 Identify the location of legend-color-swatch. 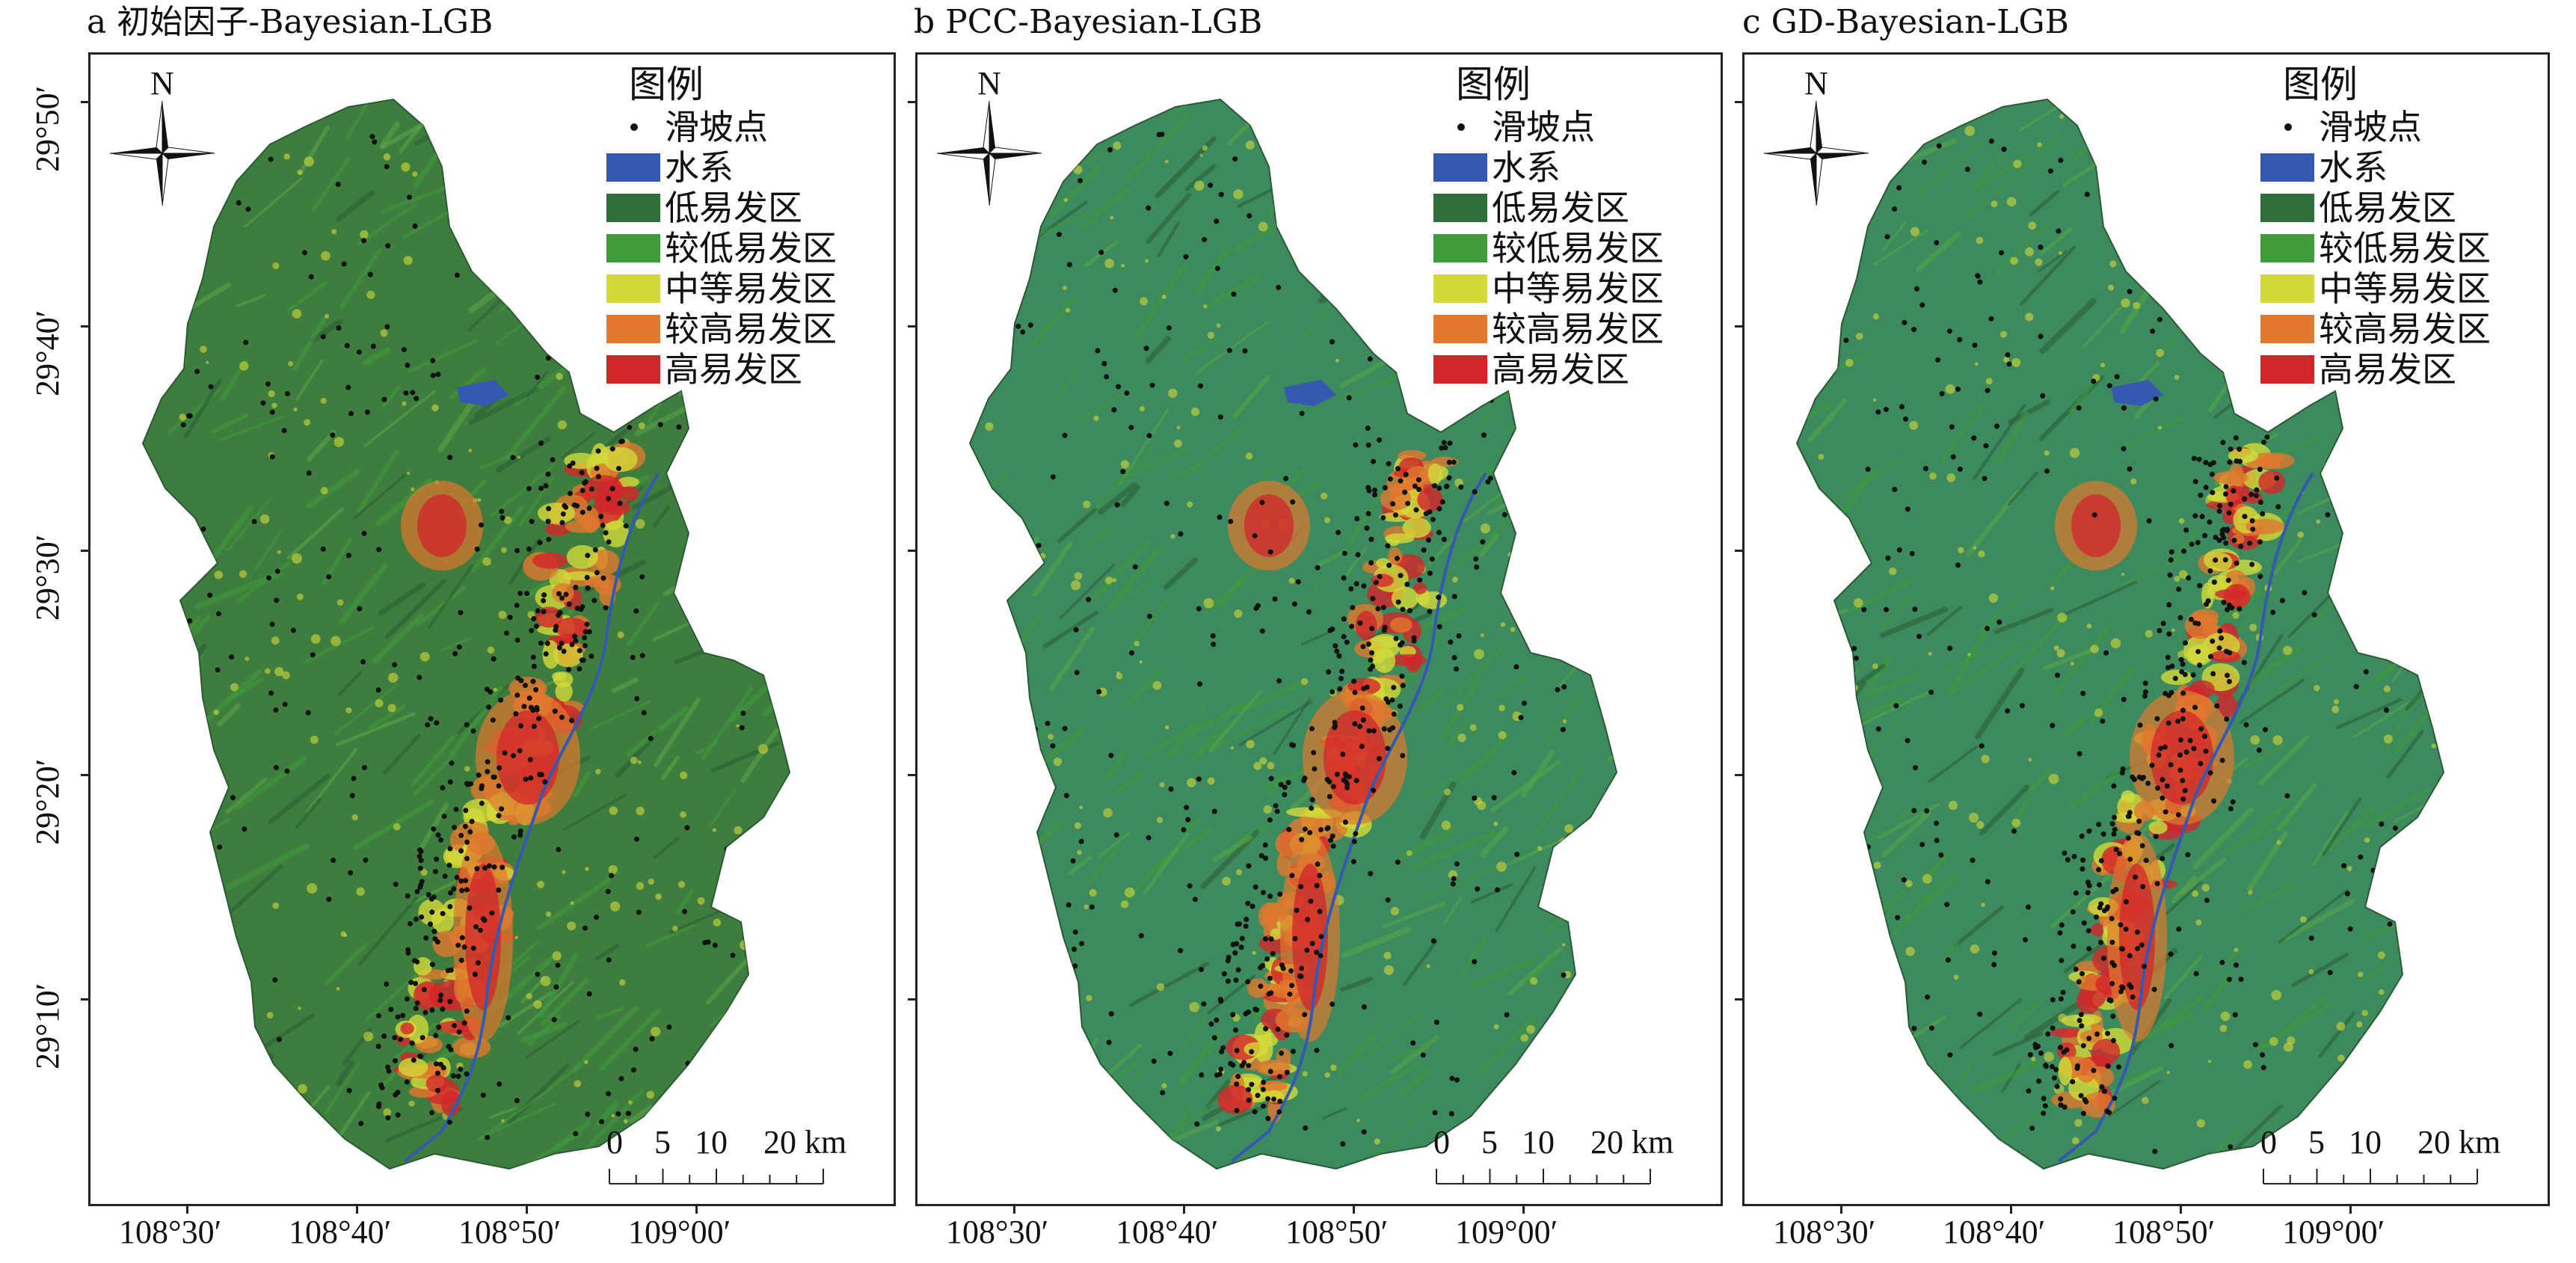
(633, 370).